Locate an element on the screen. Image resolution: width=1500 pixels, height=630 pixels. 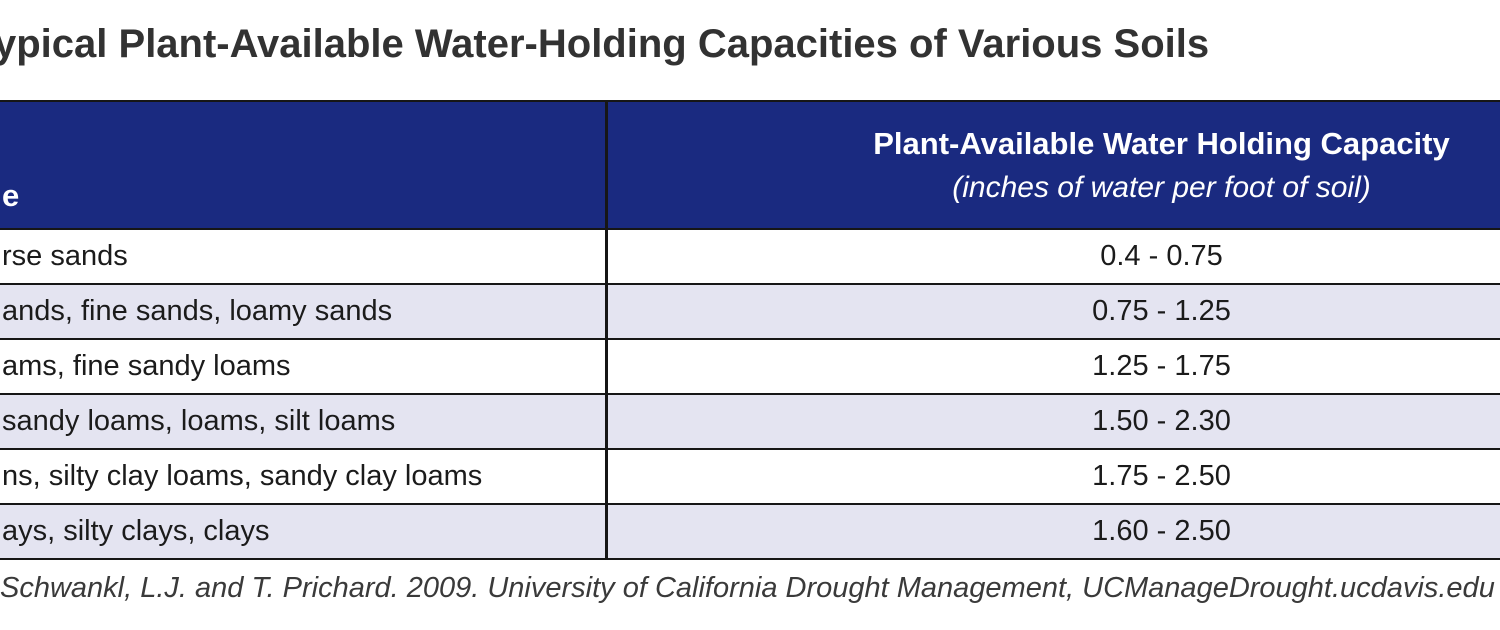
soil-type-cell: ays, silty clays, clays is located at coordinates (136, 531).